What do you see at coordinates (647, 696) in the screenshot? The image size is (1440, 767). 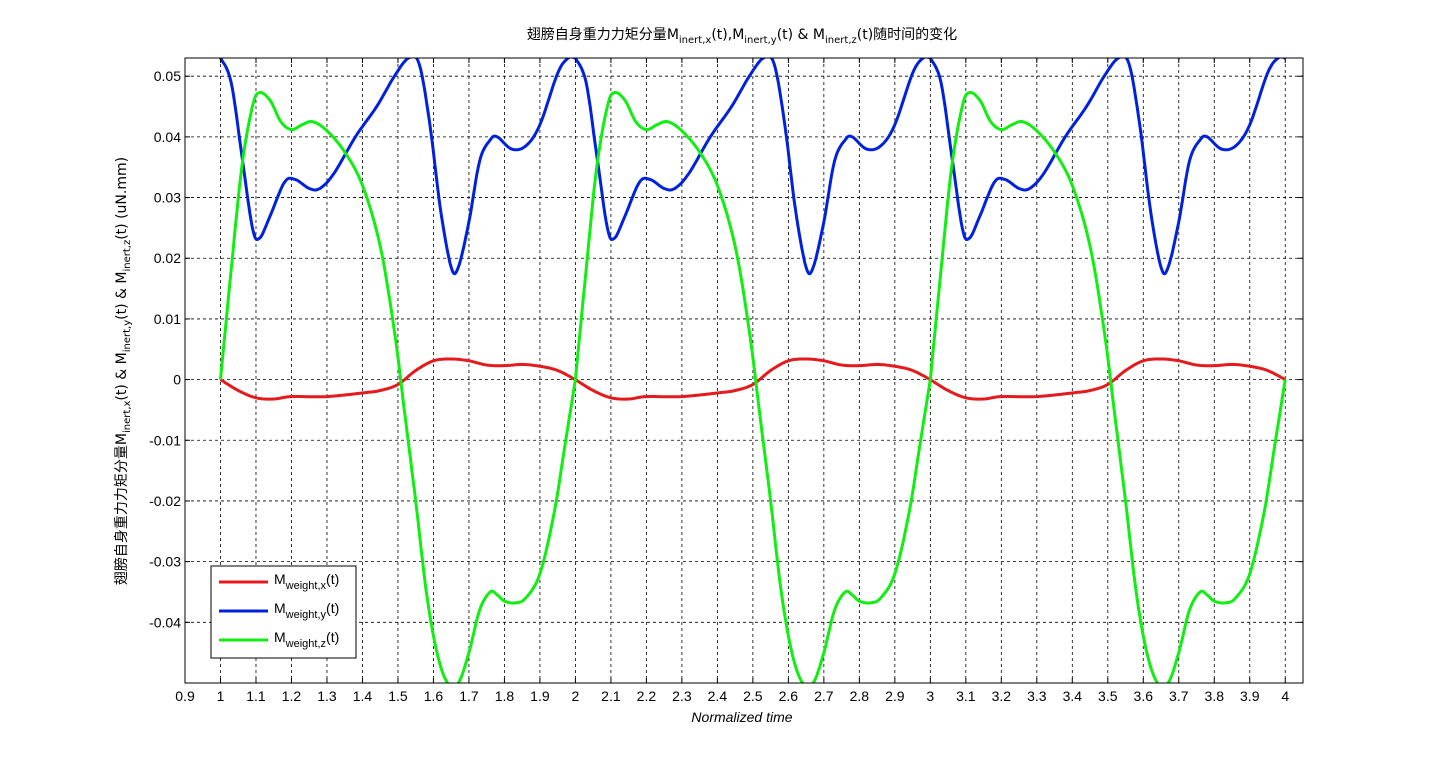 I see `x-tick-label: 2.2` at bounding box center [647, 696].